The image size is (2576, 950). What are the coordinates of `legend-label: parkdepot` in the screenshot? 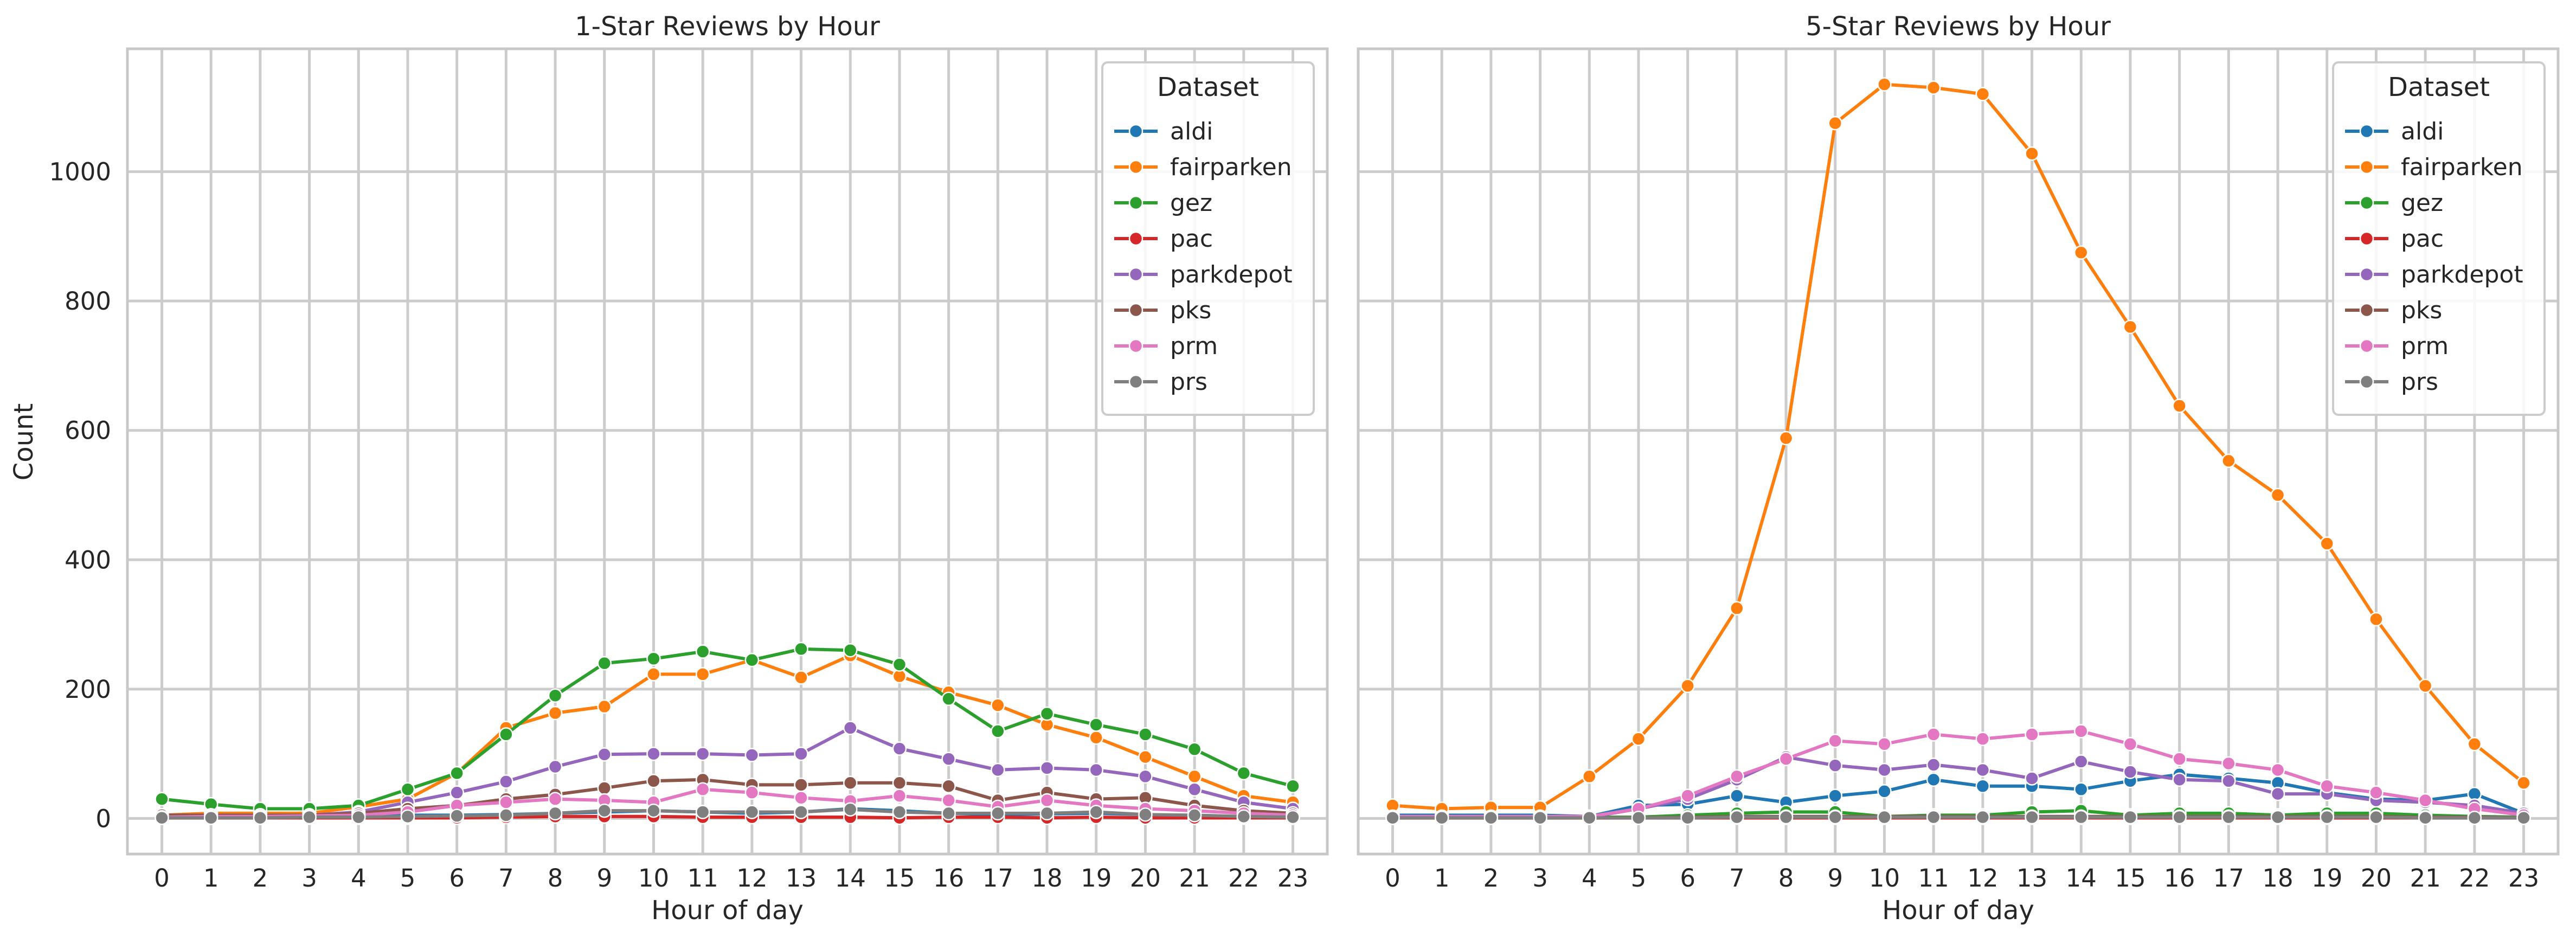 It's located at (1231, 274).